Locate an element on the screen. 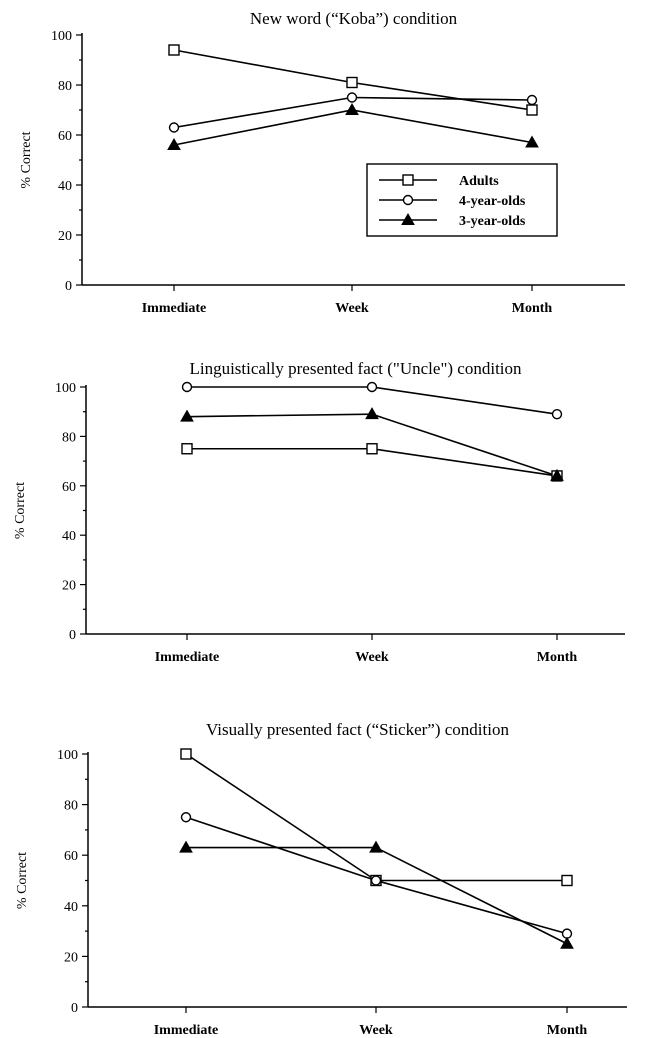 This screenshot has height=1038, width=650. x-tick-label-uncle-1: Week is located at coordinates (372, 657).